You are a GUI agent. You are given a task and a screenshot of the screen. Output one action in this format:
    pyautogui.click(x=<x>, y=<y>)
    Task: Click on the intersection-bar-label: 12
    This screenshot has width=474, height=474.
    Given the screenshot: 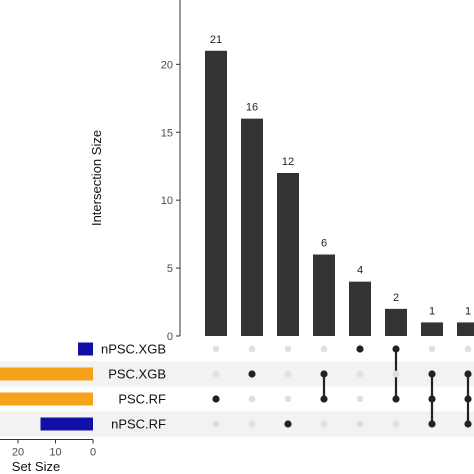 What is the action you would take?
    pyautogui.click(x=288, y=162)
    